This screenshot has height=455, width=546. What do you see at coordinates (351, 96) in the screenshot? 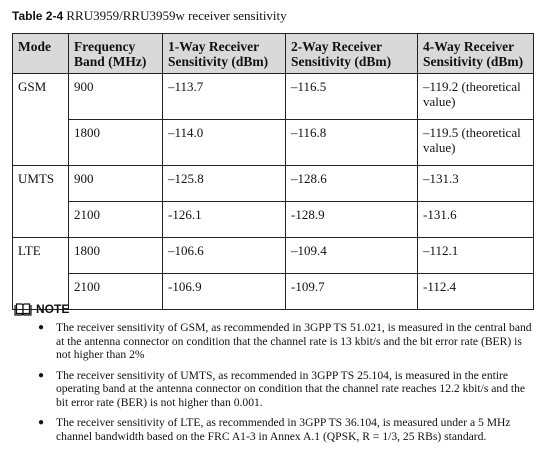
I see `two-way-cell: –116.5` at bounding box center [351, 96].